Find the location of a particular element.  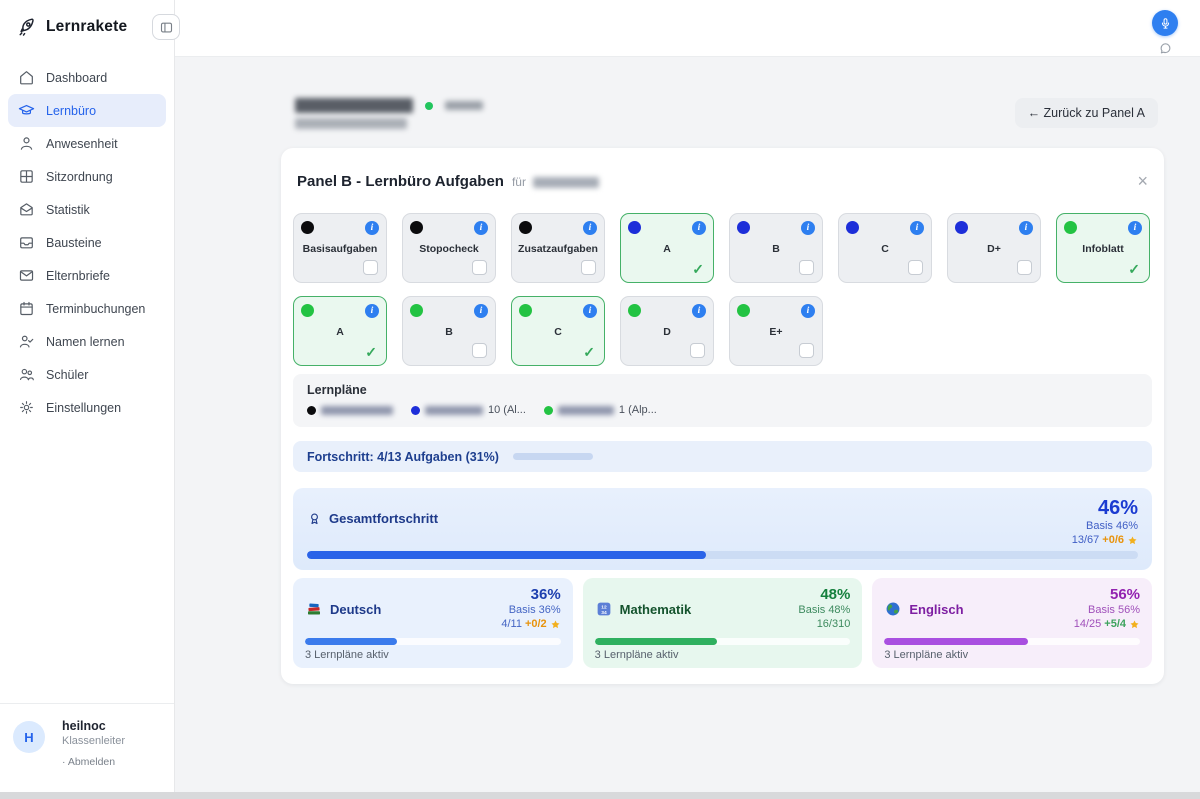

subject-percent: 48% is located at coordinates (835, 594).